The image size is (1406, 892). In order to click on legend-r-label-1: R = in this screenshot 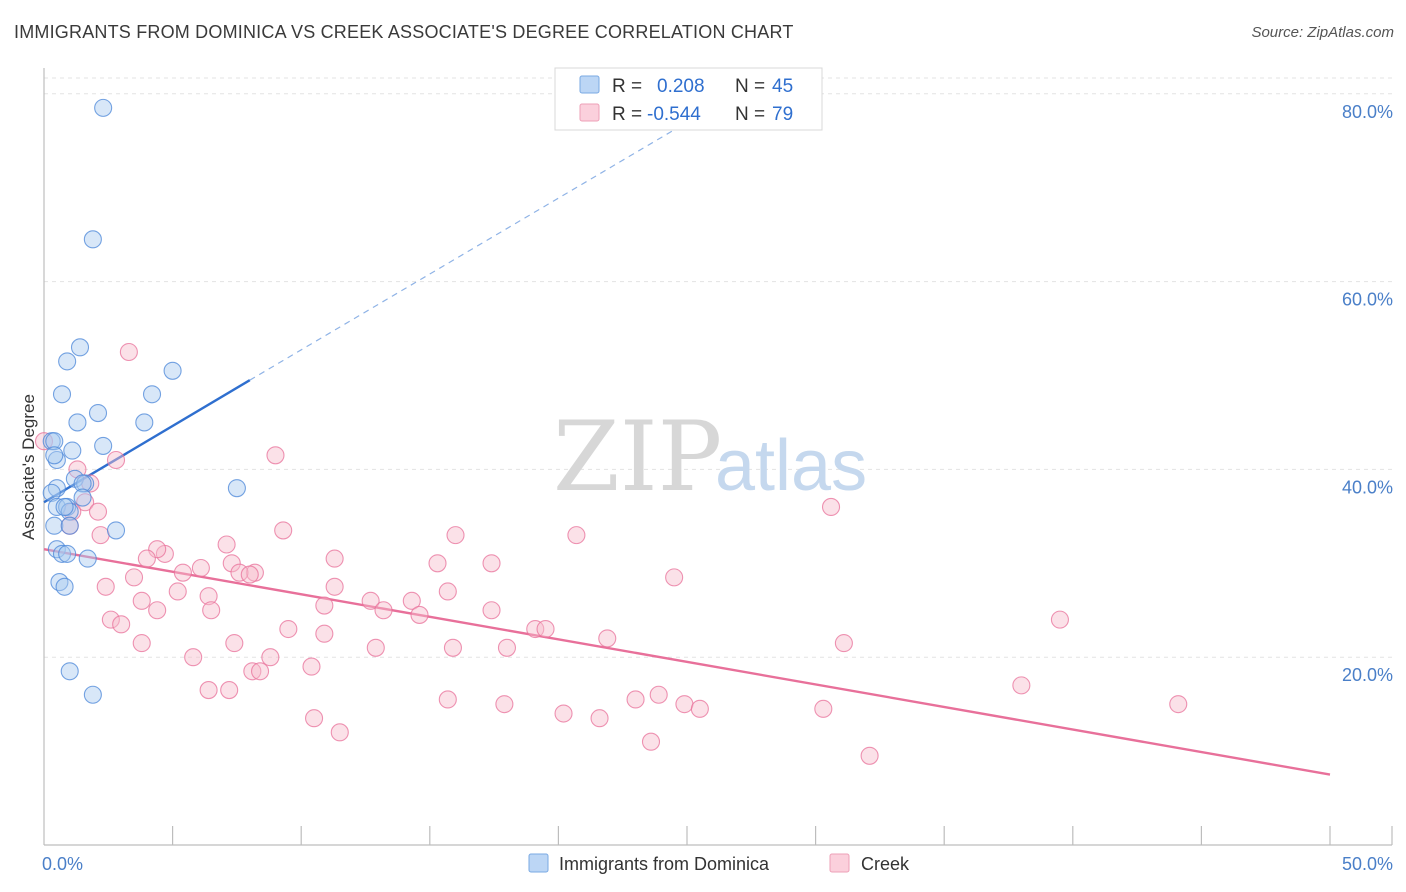, I will do `click(627, 86)`.